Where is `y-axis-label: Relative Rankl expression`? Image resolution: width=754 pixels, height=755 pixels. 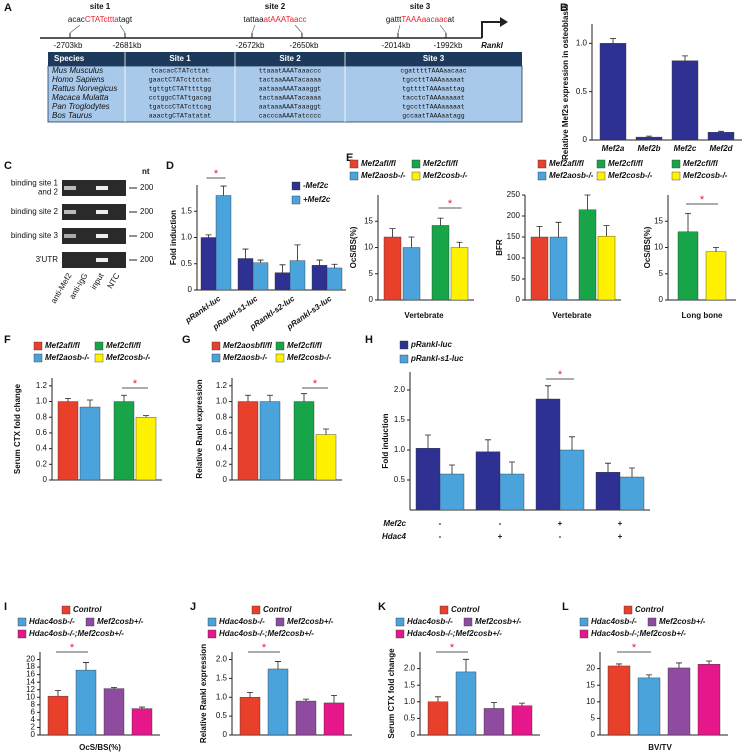
y-axis-label: Relative Rankl expression is located at coordinates (199, 428).